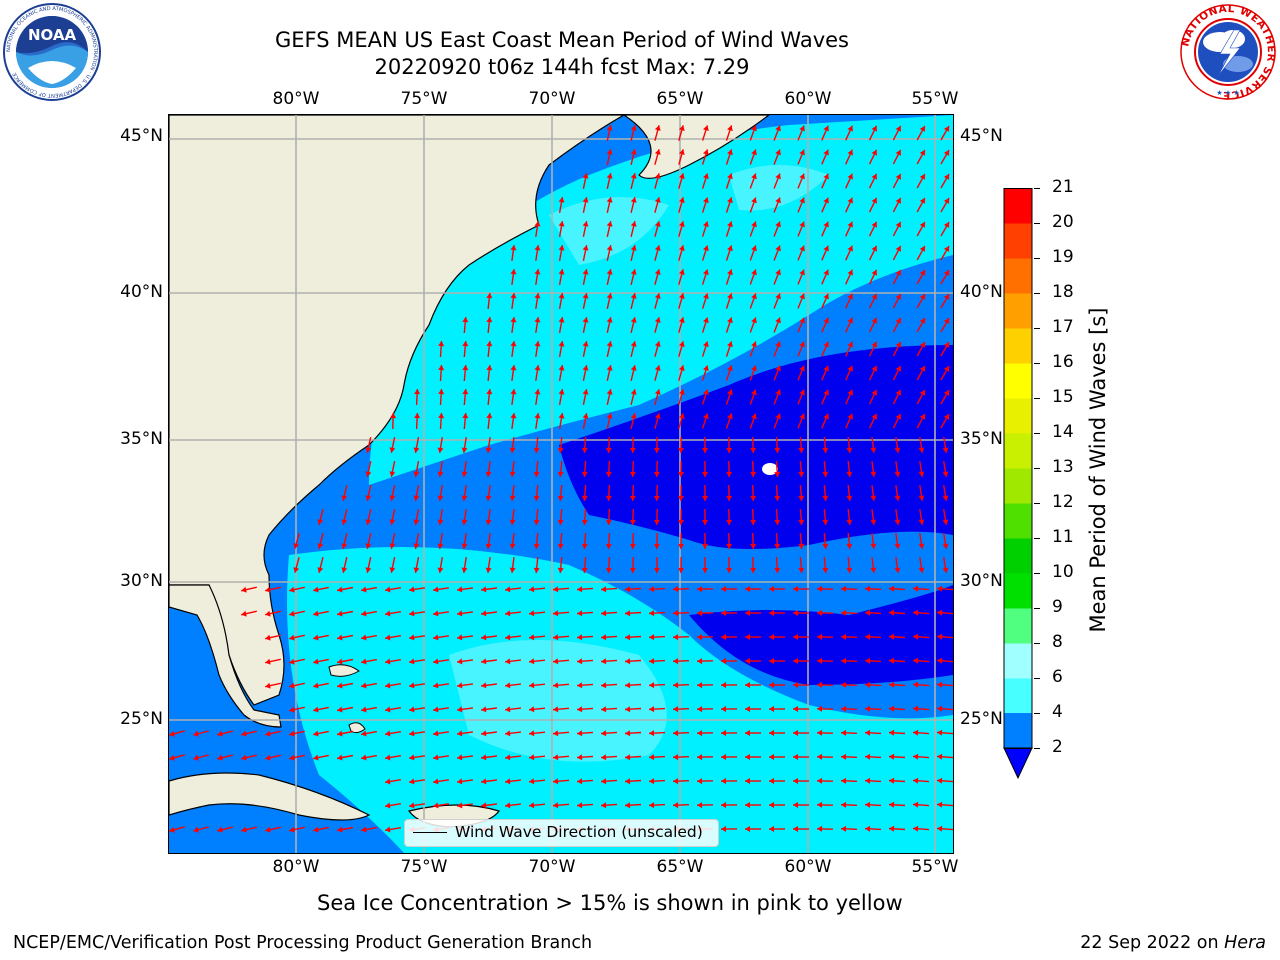 The image size is (1280, 960). Describe the element at coordinates (1018, 468) in the screenshot. I see `colorbar-outline` at that location.